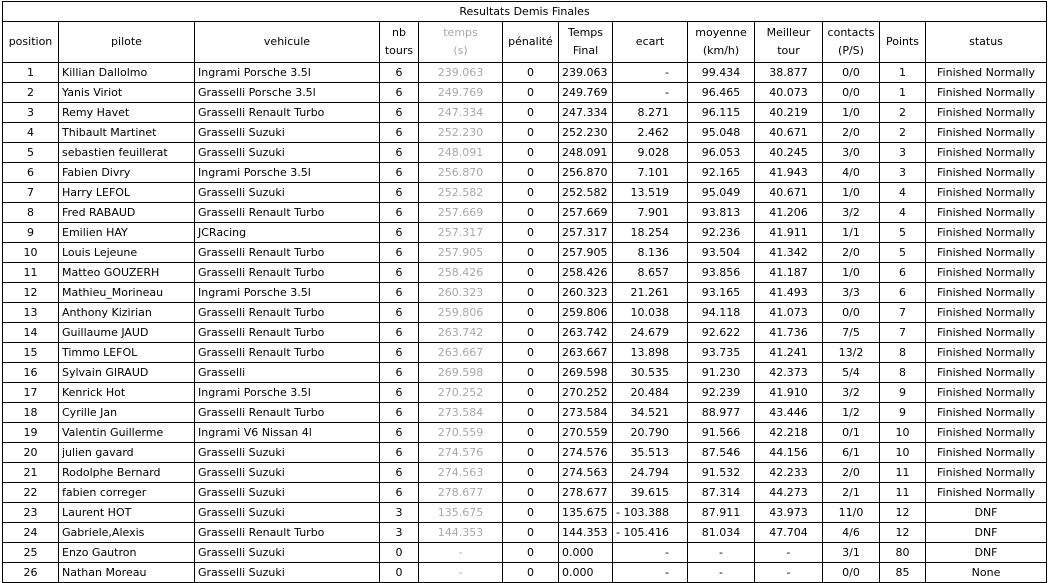 Image resolution: width=1048 pixels, height=583 pixels. Describe the element at coordinates (986, 42) in the screenshot. I see `header-cell: status` at that location.